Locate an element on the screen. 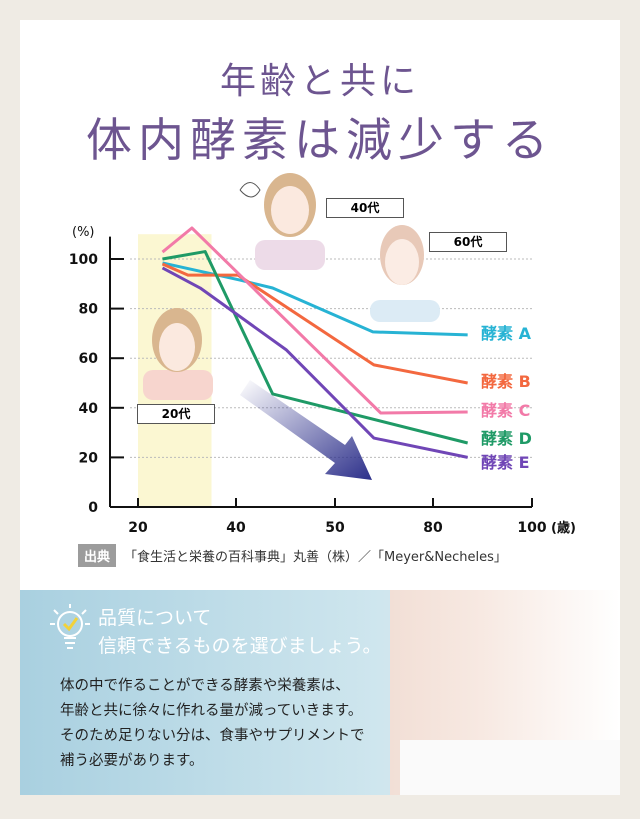 This screenshot has width=640, height=819. x-tick-label: 80 is located at coordinates (433, 528).